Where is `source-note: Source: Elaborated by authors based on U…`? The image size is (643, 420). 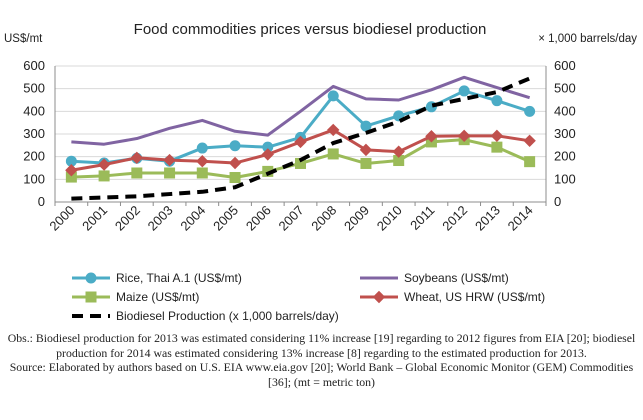 source-note: Source: Elaborated by authors based on U… is located at coordinates (321, 374).